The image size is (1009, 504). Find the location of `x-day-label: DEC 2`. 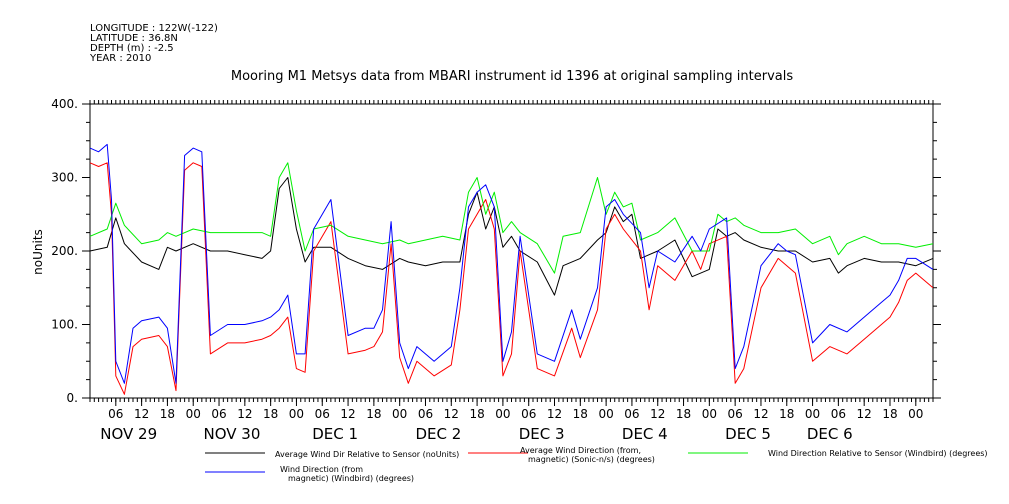

x-day-label: DEC 2 is located at coordinates (438, 434).